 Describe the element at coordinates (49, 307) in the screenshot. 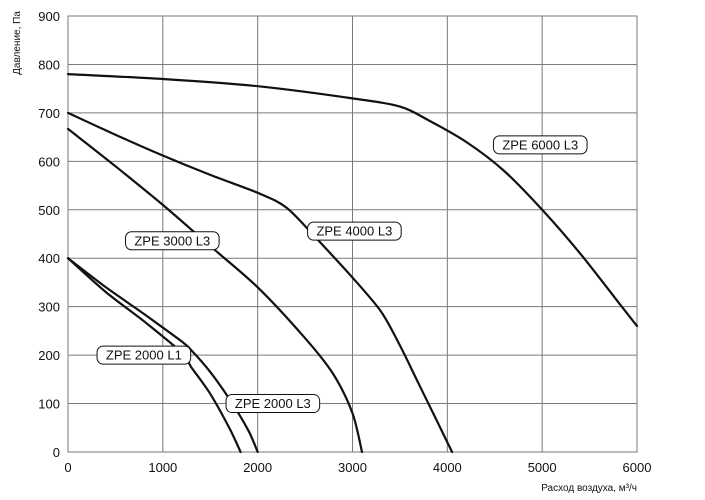

I see `y-tick-label: 300` at that location.